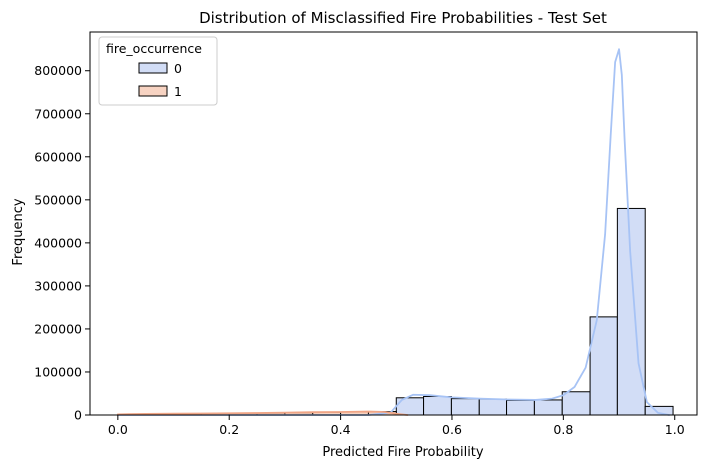 This screenshot has height=472, width=722. What do you see at coordinates (178, 68) in the screenshot?
I see `legend-label-0: 0` at bounding box center [178, 68].